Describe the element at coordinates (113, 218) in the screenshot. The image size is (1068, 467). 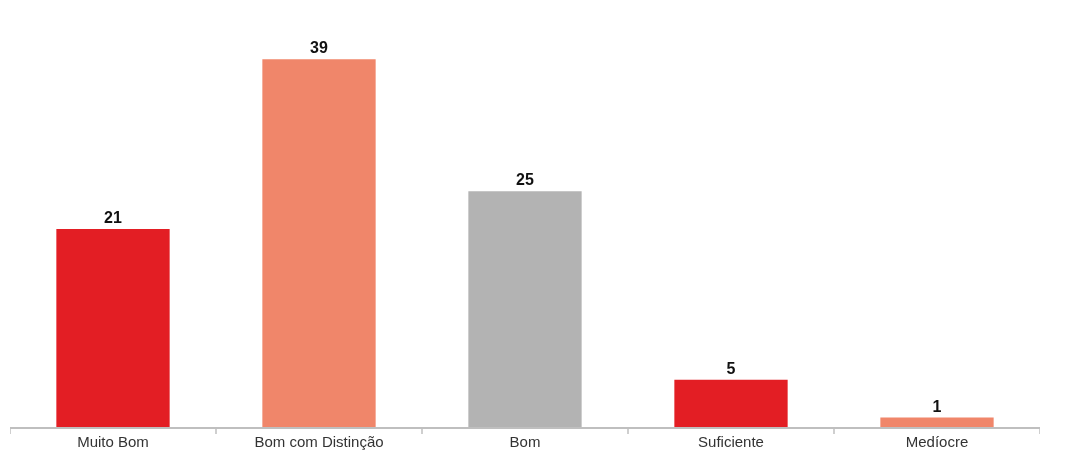
I see `data-label: 21` at that location.